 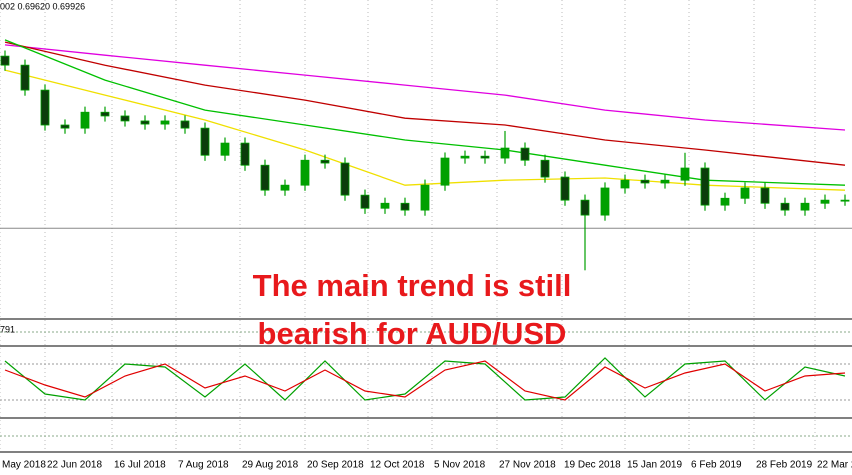 I want to click on x-tick-label: 7 Aug 2018, so click(x=203, y=465).